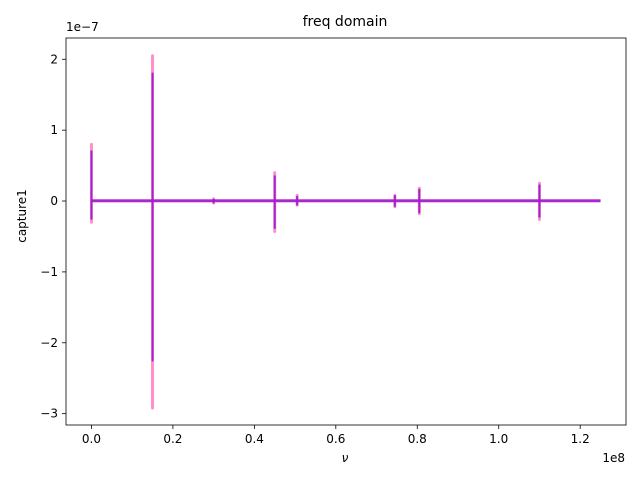 The width and height of the screenshot is (640, 480). Describe the element at coordinates (580, 439) in the screenshot. I see `x-tick-label: 1.2` at that location.